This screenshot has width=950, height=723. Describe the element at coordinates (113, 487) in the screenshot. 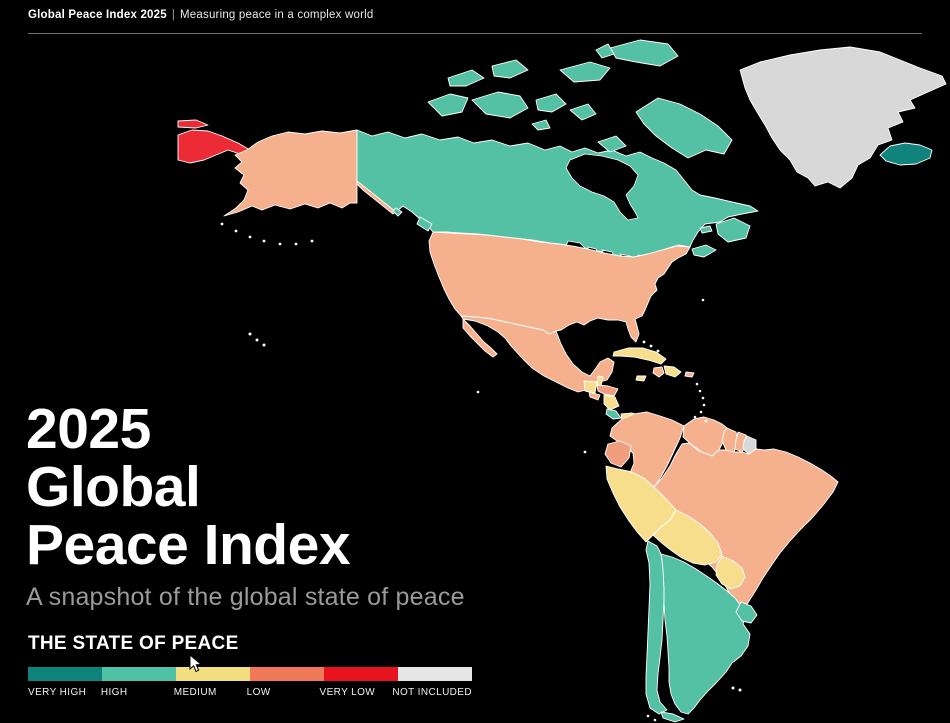

I see `page-title-line-2: Global` at that location.